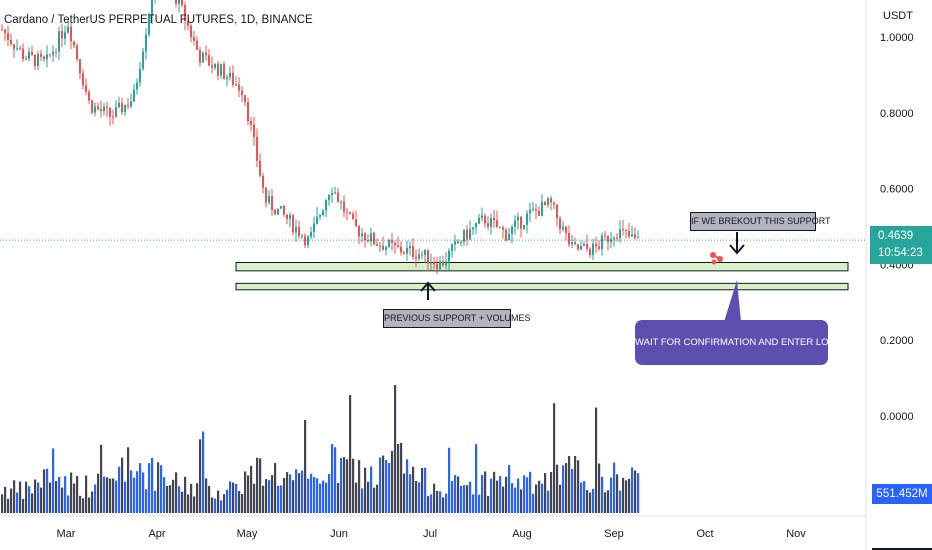 The image size is (932, 550). Describe the element at coordinates (739, 342) in the screenshot. I see `entry-callout-bubble: WAIT FOR CONFIRMATION AND ENTER LONG` at that location.